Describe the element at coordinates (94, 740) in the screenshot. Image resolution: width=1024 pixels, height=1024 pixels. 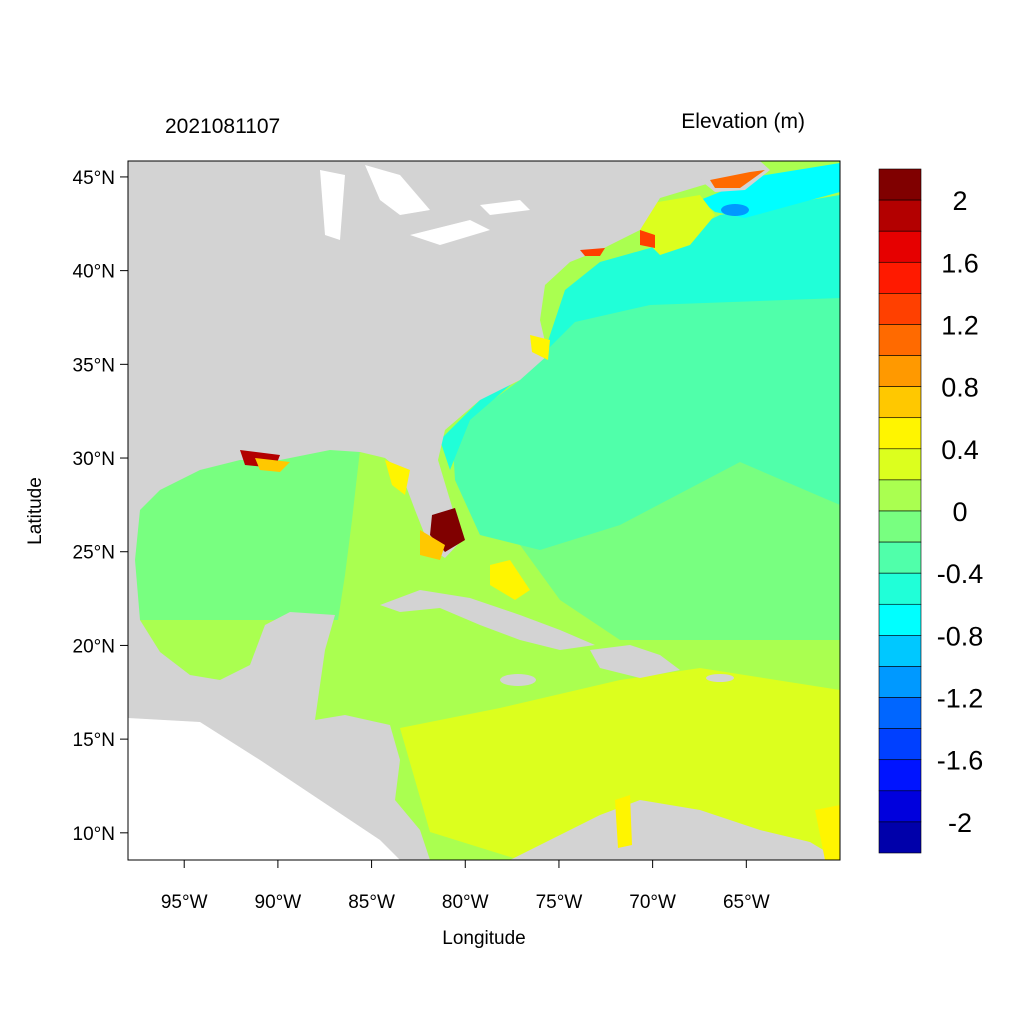
I see `y-tick-label: 15°N` at that location.